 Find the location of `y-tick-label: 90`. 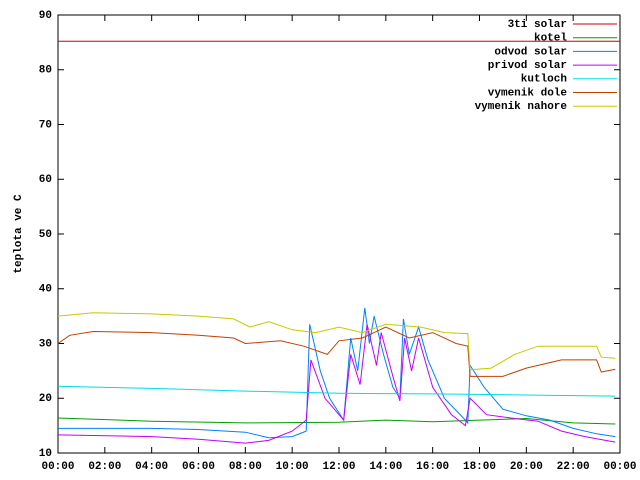

y-tick-label: 90 is located at coordinates (45, 16).